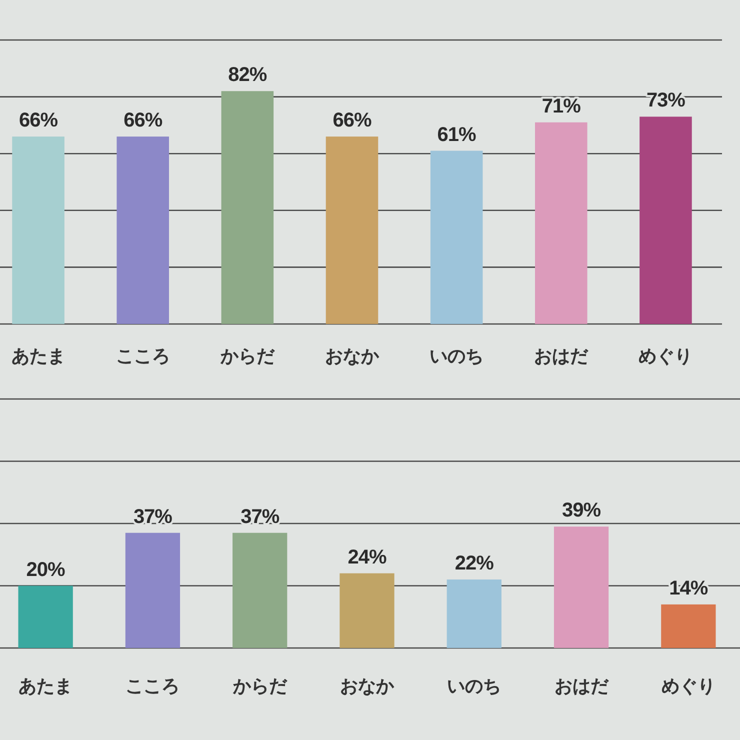 The width and height of the screenshot is (740, 740). What do you see at coordinates (457, 135) in the screenshot?
I see `data-label: 61%` at bounding box center [457, 135].